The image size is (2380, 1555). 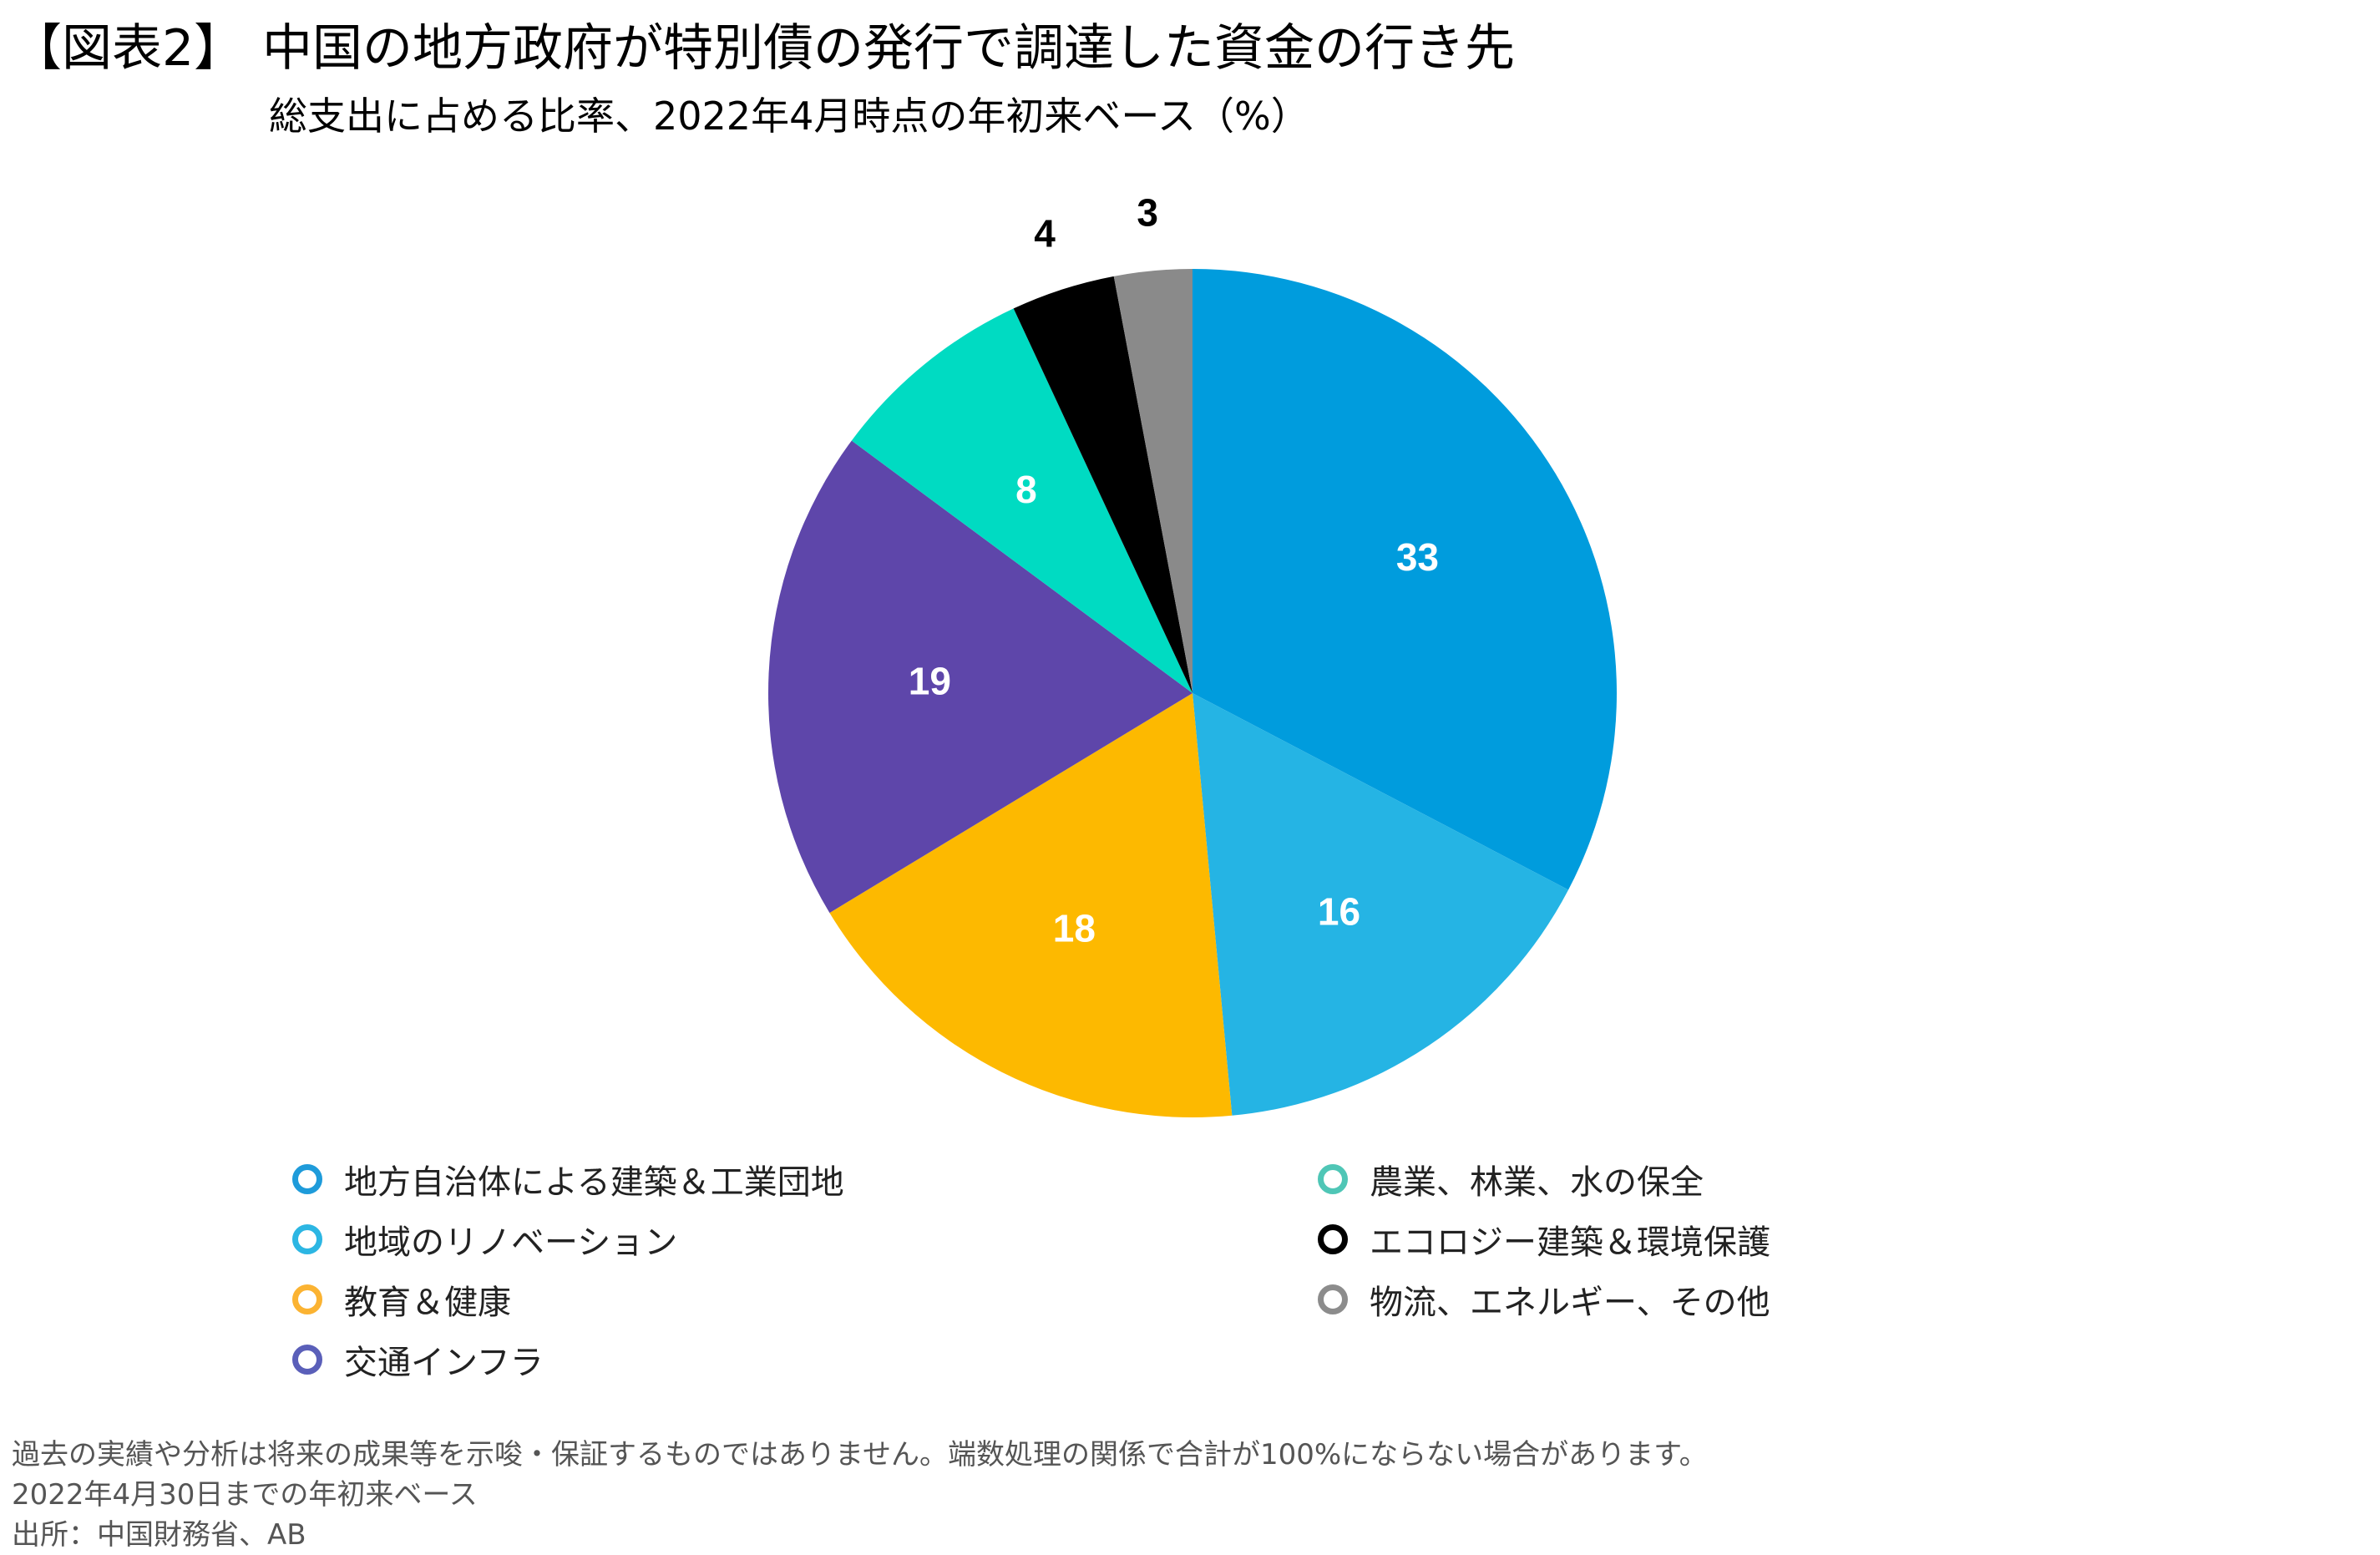 What do you see at coordinates (568, 1179) in the screenshot?
I see `legend-item: 地方自治体による建築＆工業団地` at bounding box center [568, 1179].